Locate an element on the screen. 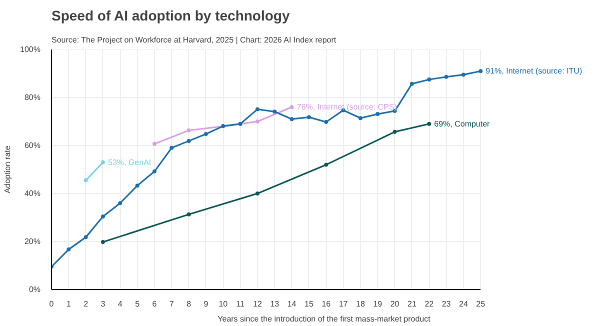 The image size is (600, 326). x-tick-label: 18 is located at coordinates (361, 304).